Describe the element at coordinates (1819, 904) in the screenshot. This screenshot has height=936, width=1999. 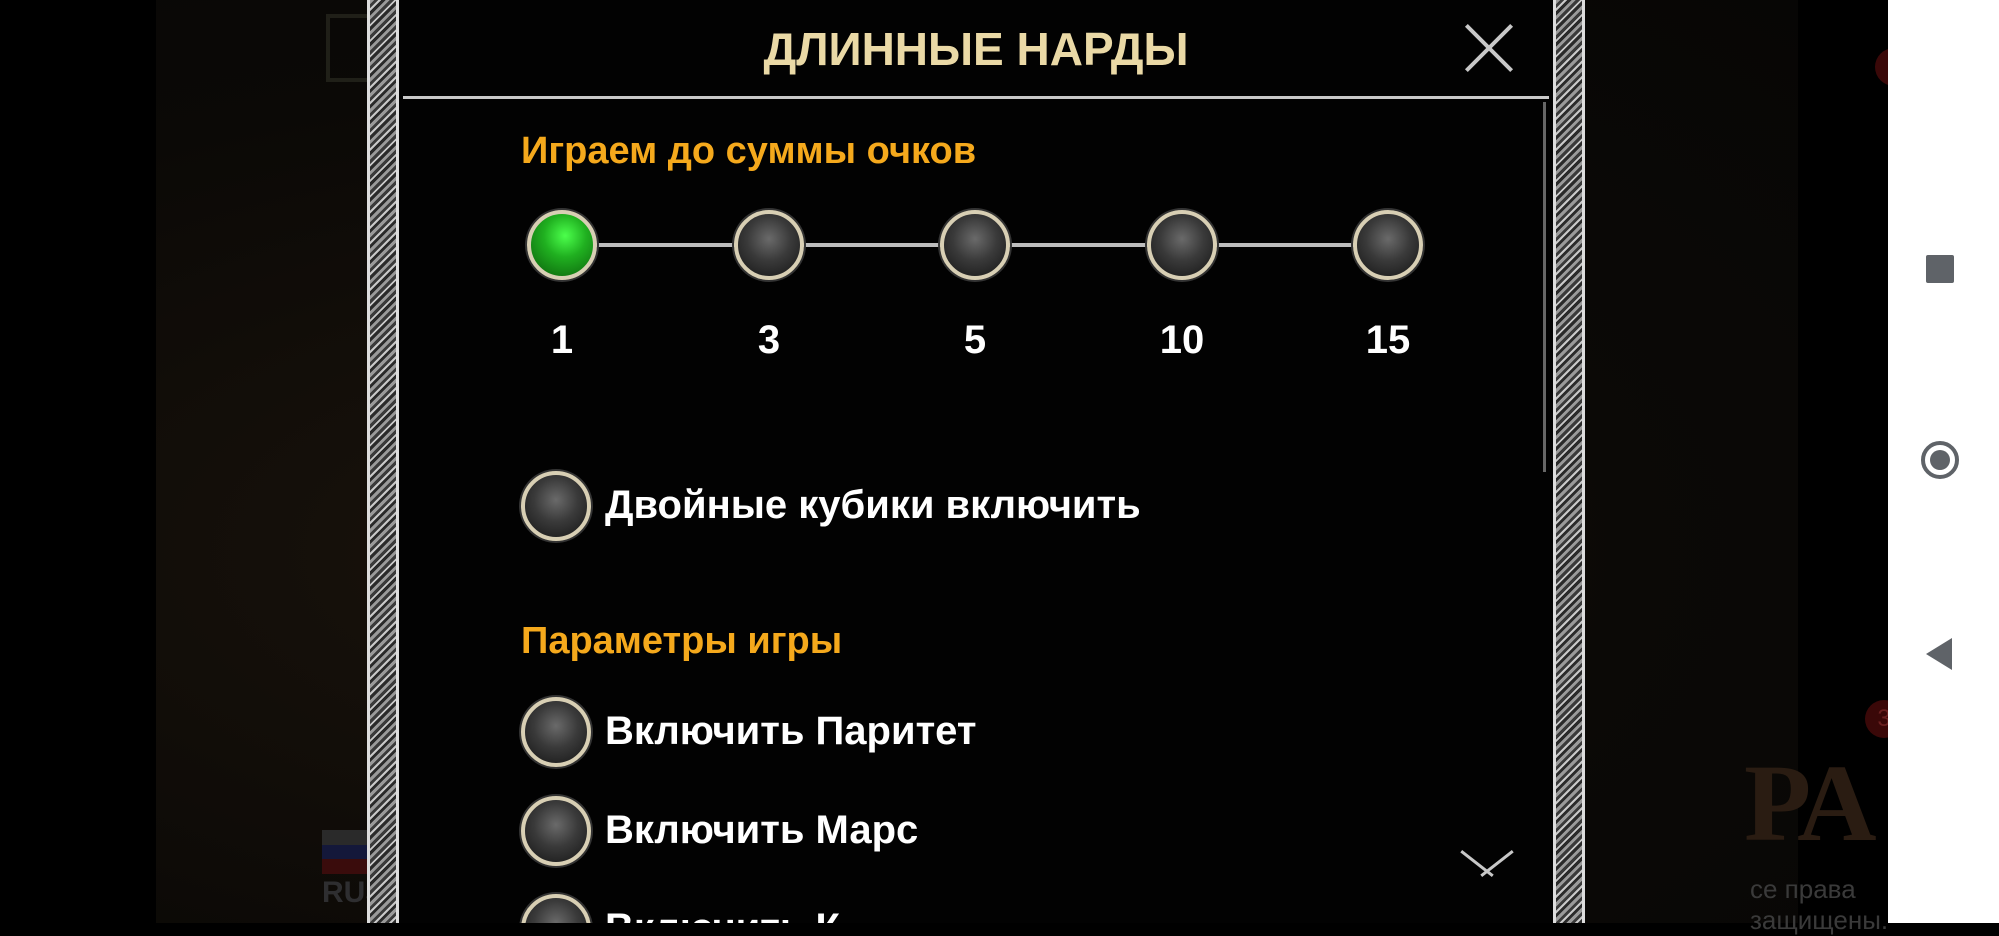
I see `copyright-text: се права защищены.` at that location.